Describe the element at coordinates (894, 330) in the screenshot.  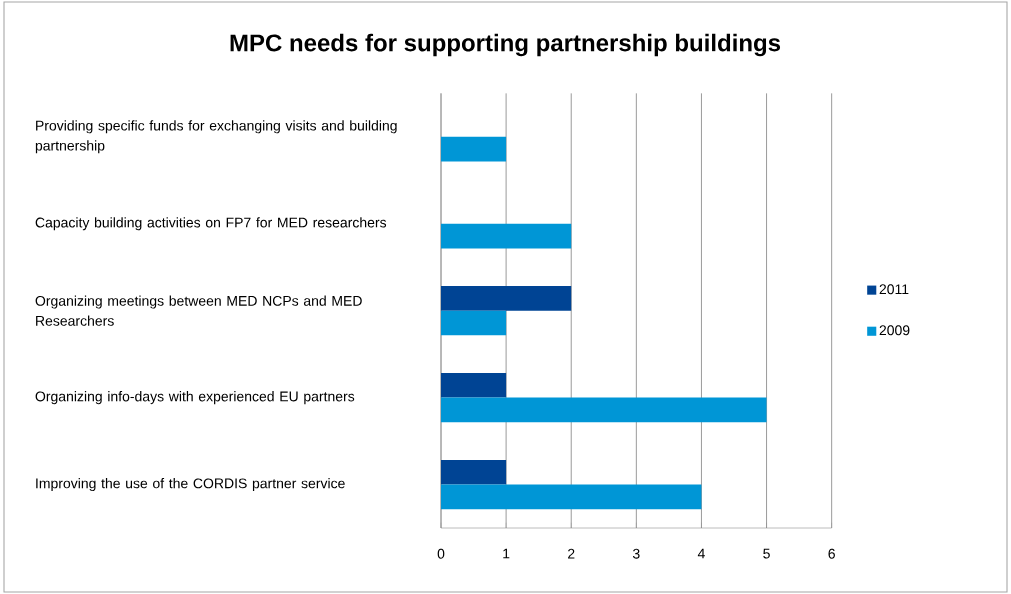
I see `legend-label: 2009` at that location.